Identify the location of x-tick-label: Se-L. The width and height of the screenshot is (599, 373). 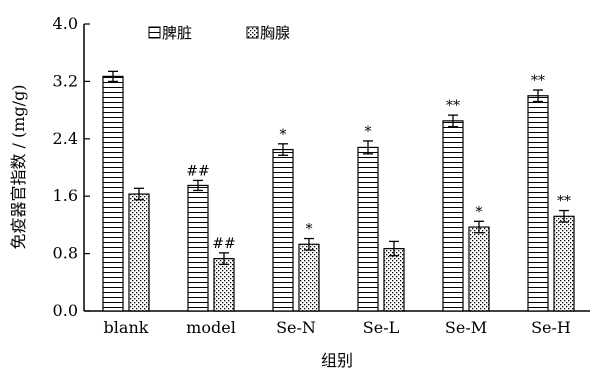
(381, 327).